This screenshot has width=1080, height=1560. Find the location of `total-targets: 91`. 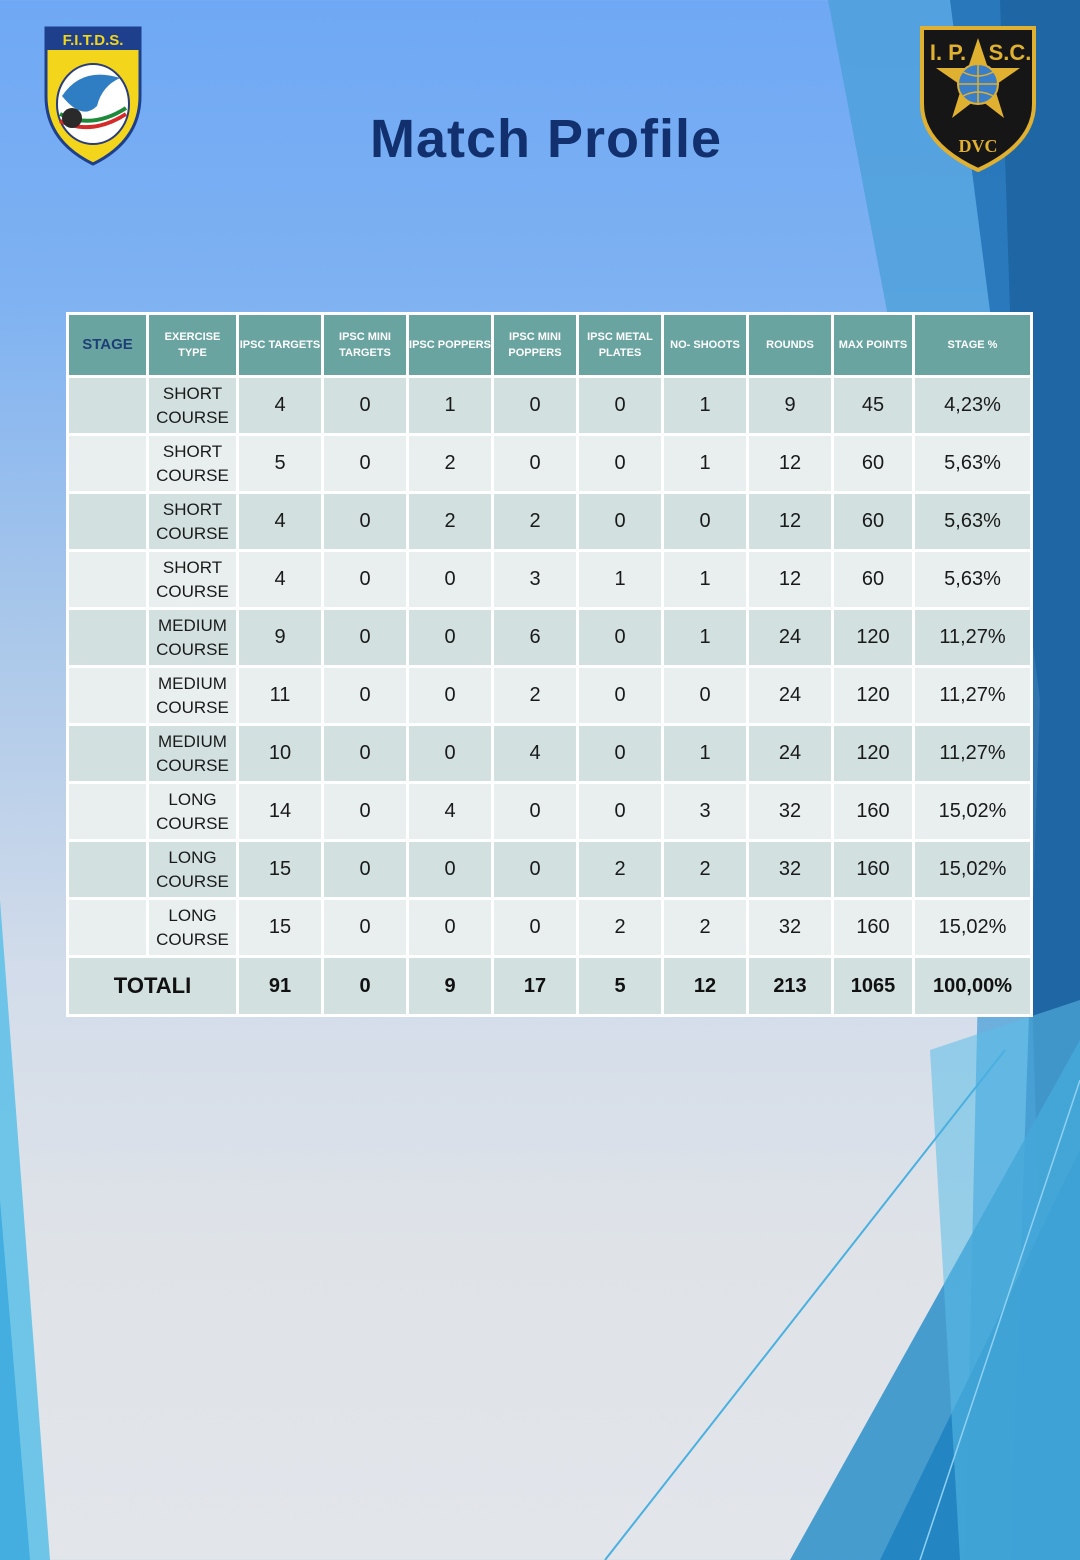

total-targets: 91 is located at coordinates (280, 986).